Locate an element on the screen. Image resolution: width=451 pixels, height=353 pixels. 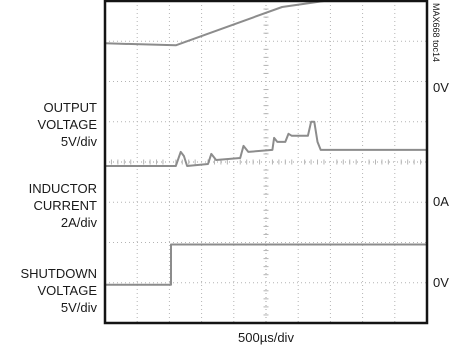
channel-2-trace is located at coordinates (266, 143).